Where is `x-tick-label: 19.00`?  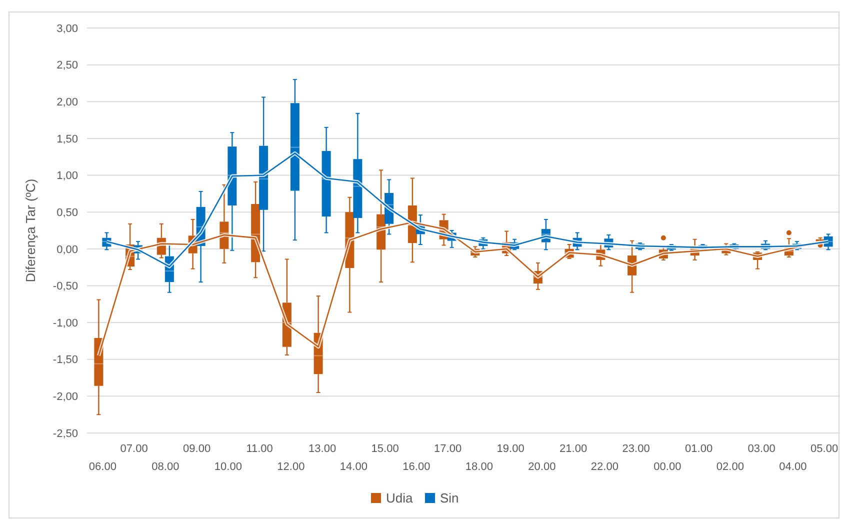
x-tick-label: 19.00 is located at coordinates (510, 449).